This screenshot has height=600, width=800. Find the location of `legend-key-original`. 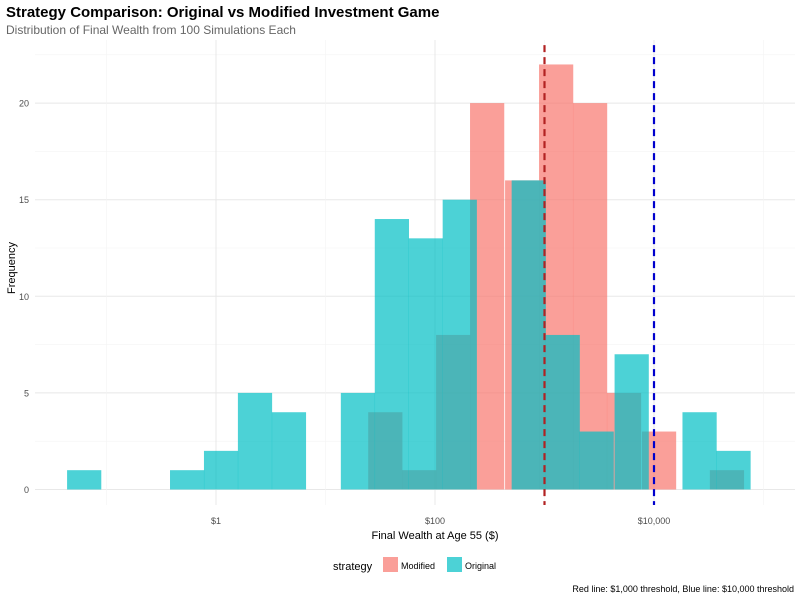

legend-key-original is located at coordinates (454, 564).